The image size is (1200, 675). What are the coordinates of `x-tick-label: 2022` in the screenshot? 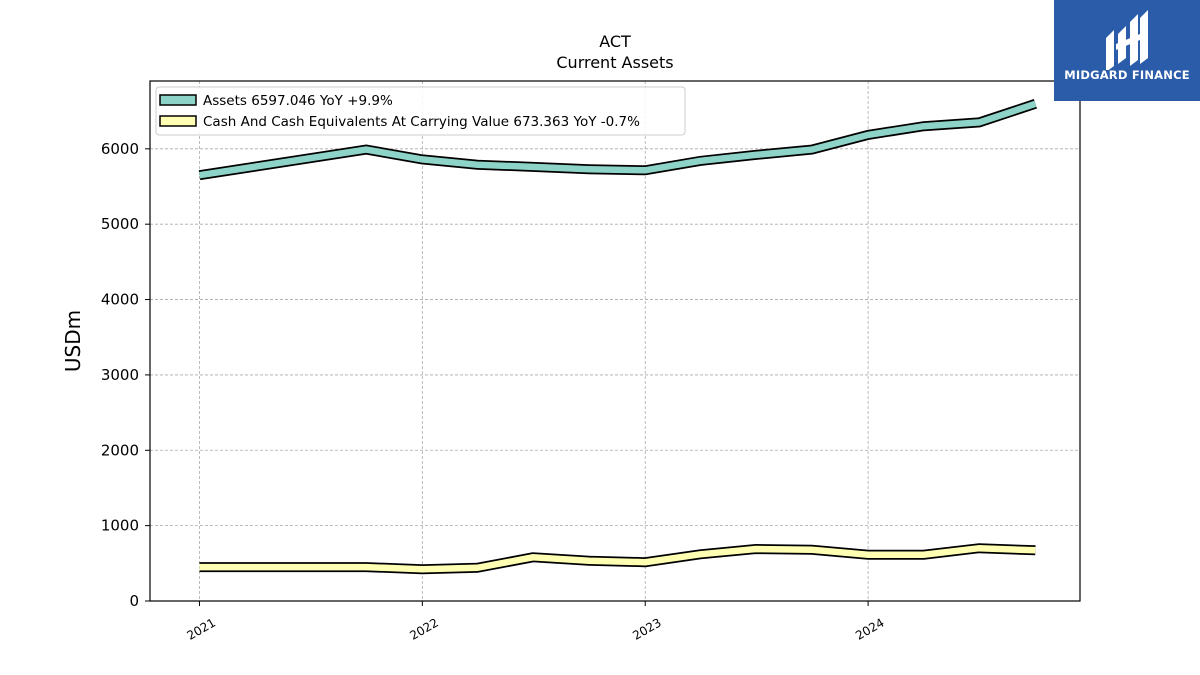 It's located at (423, 628).